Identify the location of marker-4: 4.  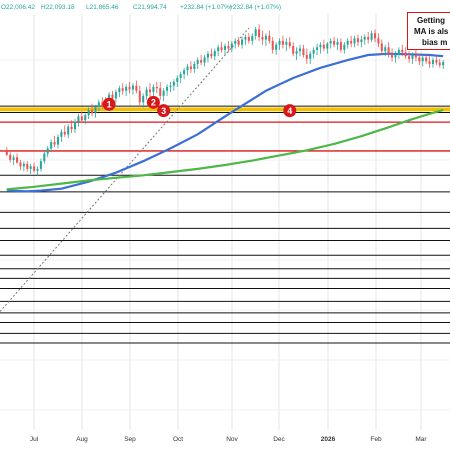
(290, 111).